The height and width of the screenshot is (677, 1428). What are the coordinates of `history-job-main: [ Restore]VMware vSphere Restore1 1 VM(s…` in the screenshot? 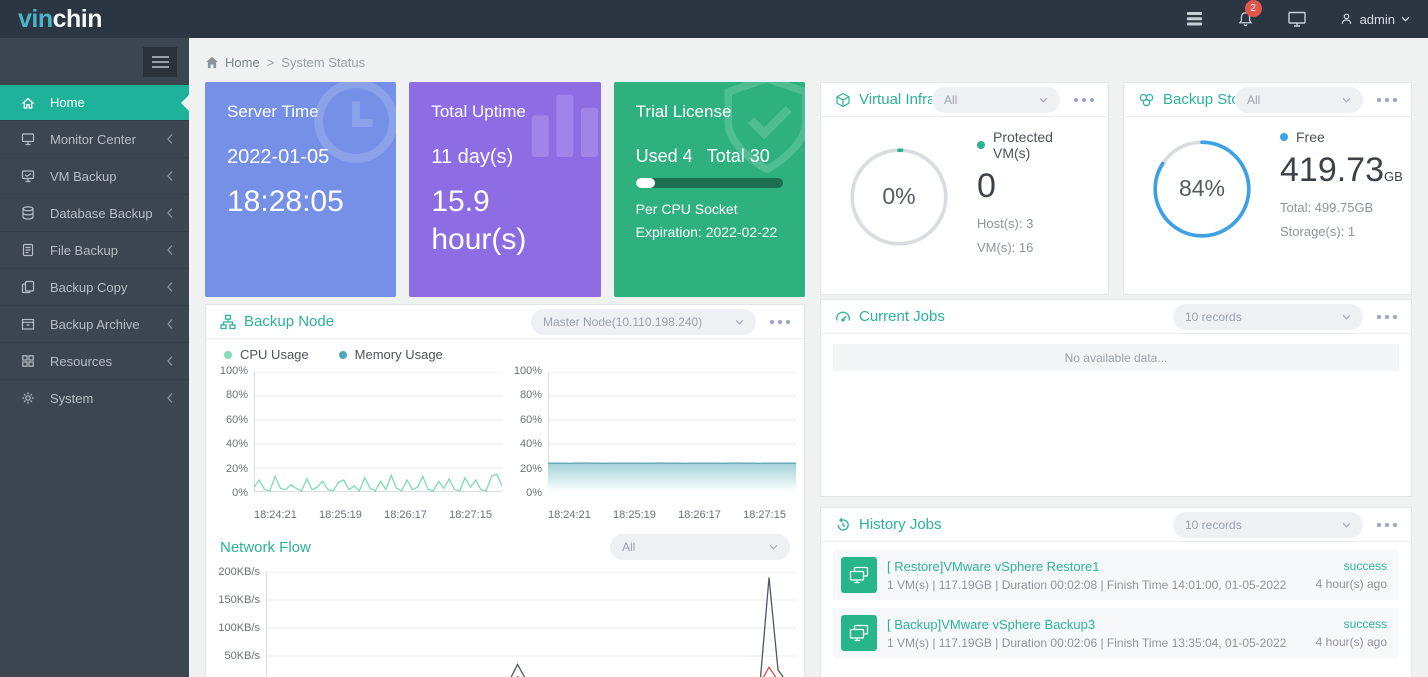 It's located at (1096, 575).